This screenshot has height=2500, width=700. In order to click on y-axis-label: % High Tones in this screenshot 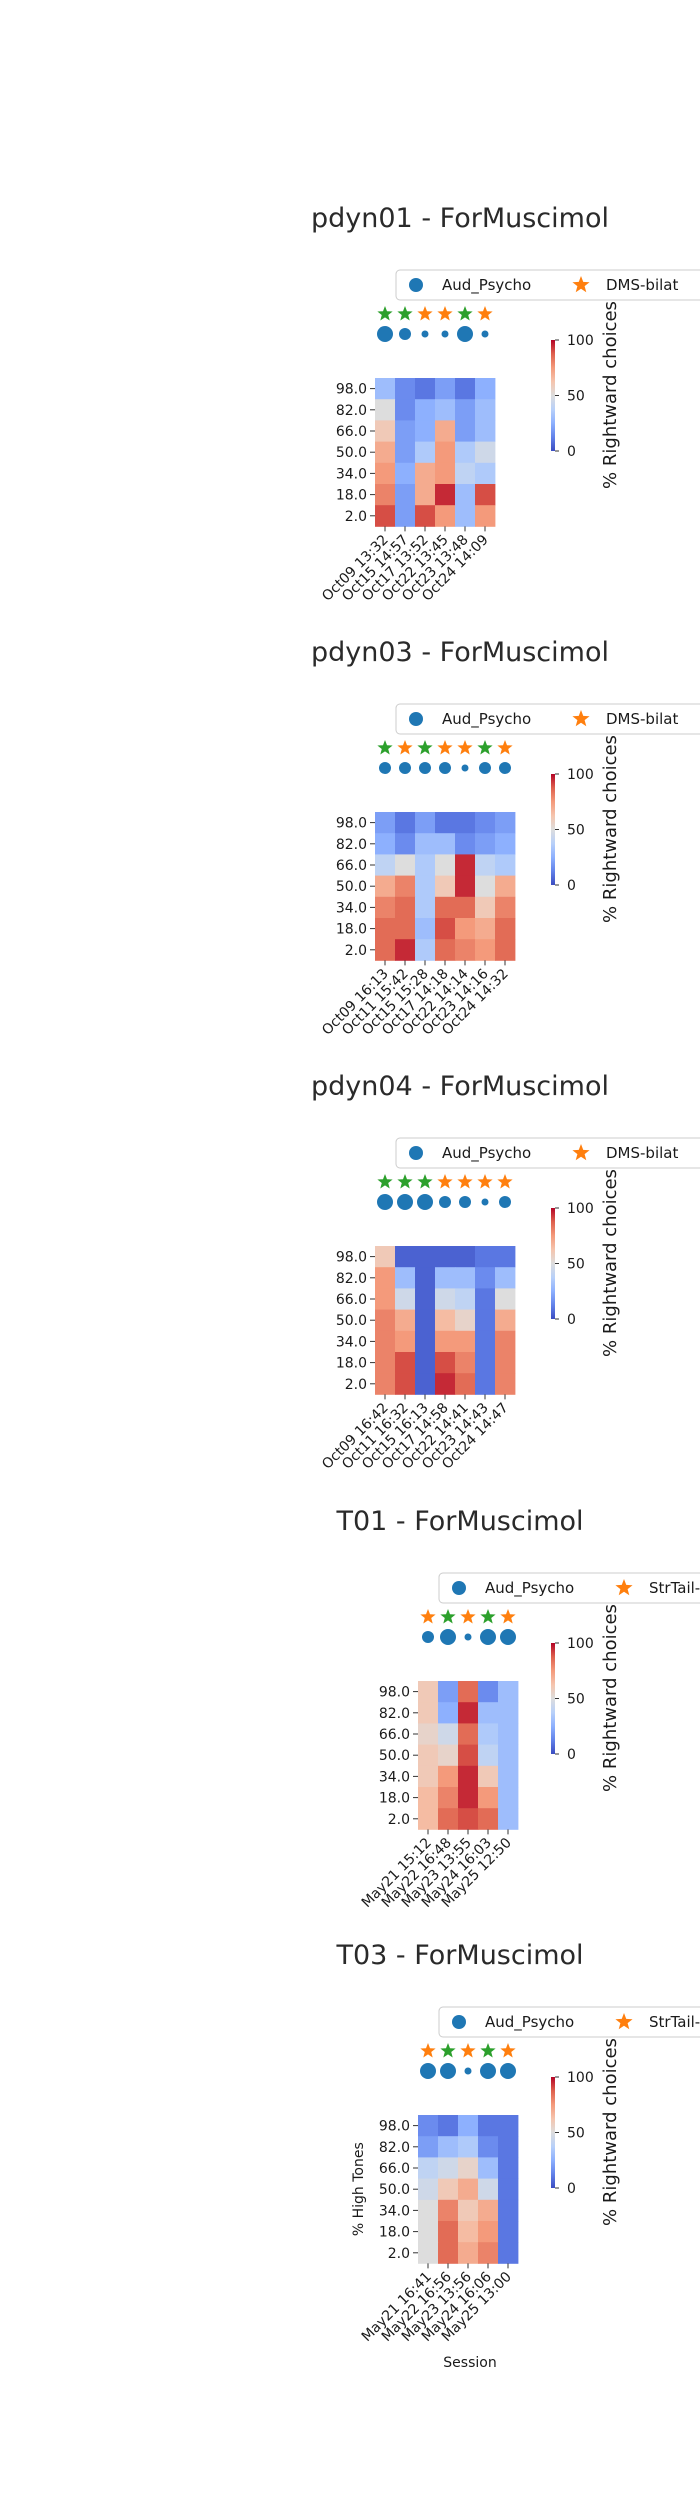, I will do `click(359, 2189)`.